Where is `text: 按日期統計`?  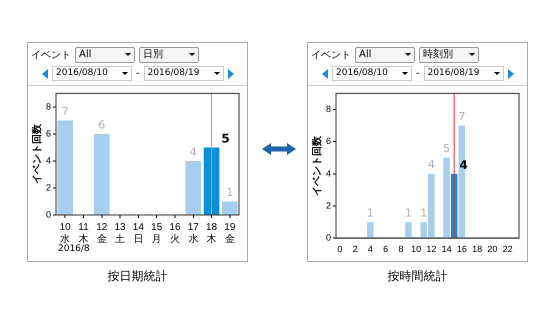
text: 按日期統計 is located at coordinates (137, 276).